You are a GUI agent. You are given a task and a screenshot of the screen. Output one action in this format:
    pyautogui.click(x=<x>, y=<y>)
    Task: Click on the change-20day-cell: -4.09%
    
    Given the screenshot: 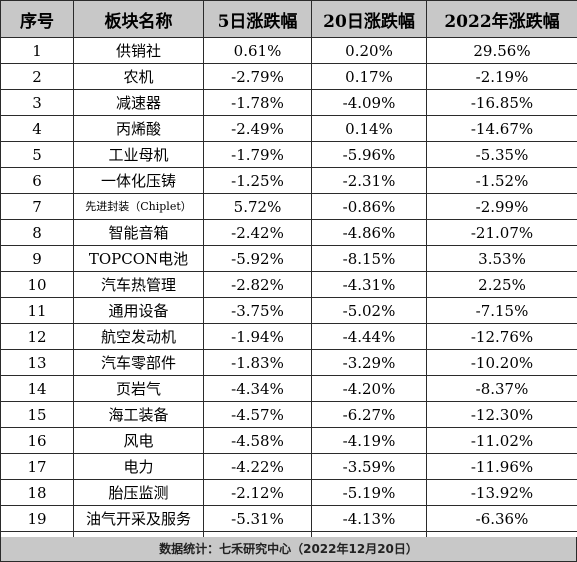 What is the action you would take?
    pyautogui.click(x=369, y=102)
    